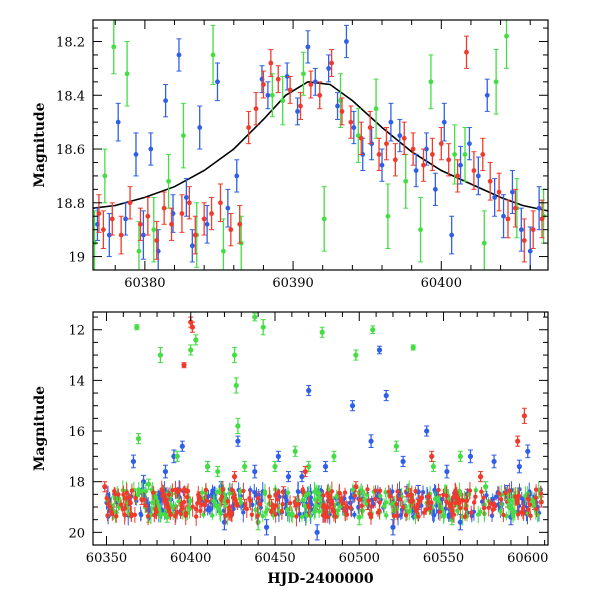  I want to click on x-axis-label: HJD-2400000, so click(320, 579).